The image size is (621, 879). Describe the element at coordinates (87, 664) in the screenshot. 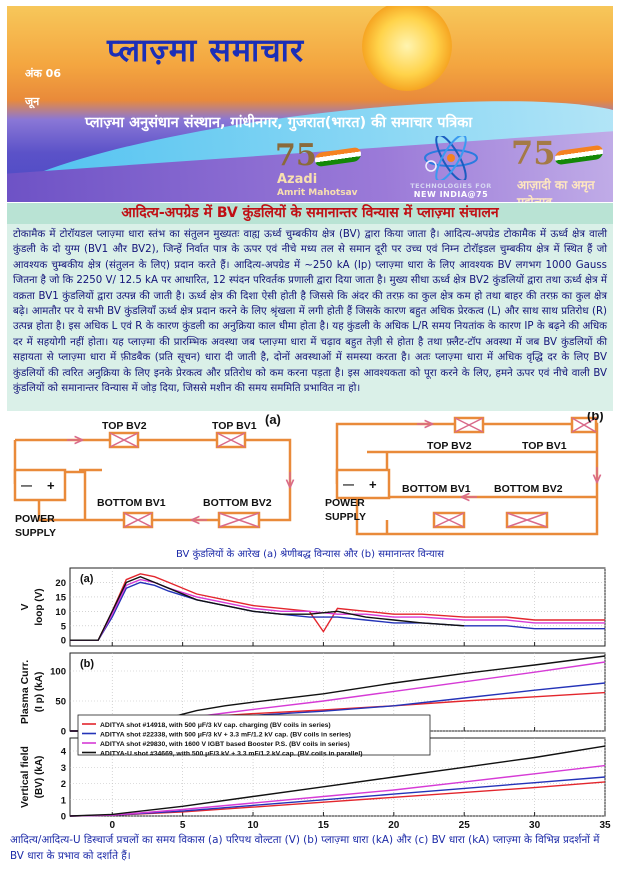

I see `panel-tag: (b)` at that location.